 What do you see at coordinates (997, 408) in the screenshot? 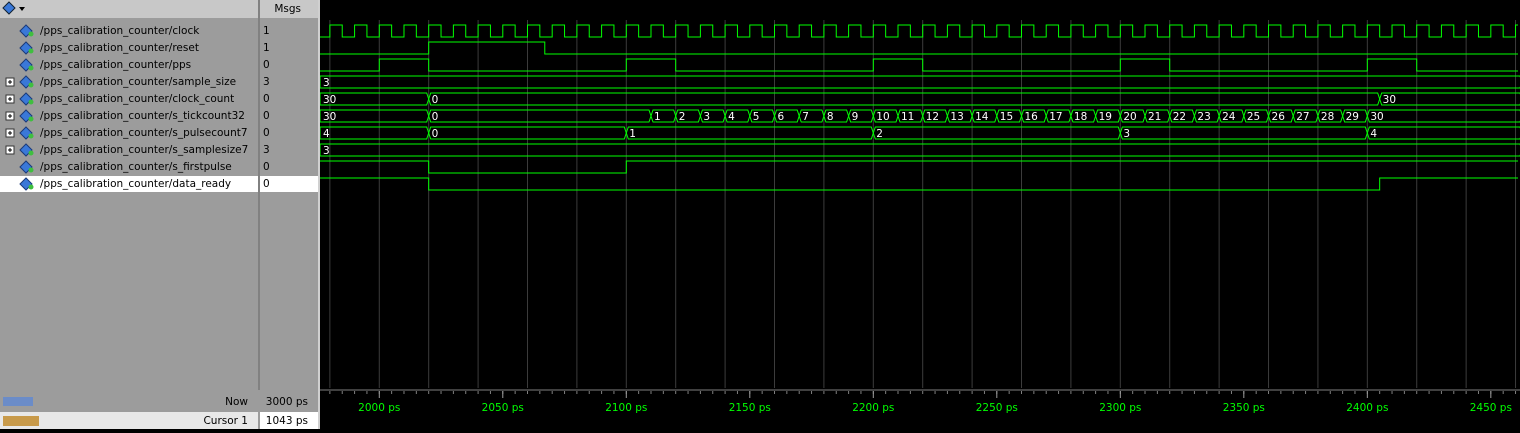
I see `time-label: 2250 ps` at bounding box center [997, 408].